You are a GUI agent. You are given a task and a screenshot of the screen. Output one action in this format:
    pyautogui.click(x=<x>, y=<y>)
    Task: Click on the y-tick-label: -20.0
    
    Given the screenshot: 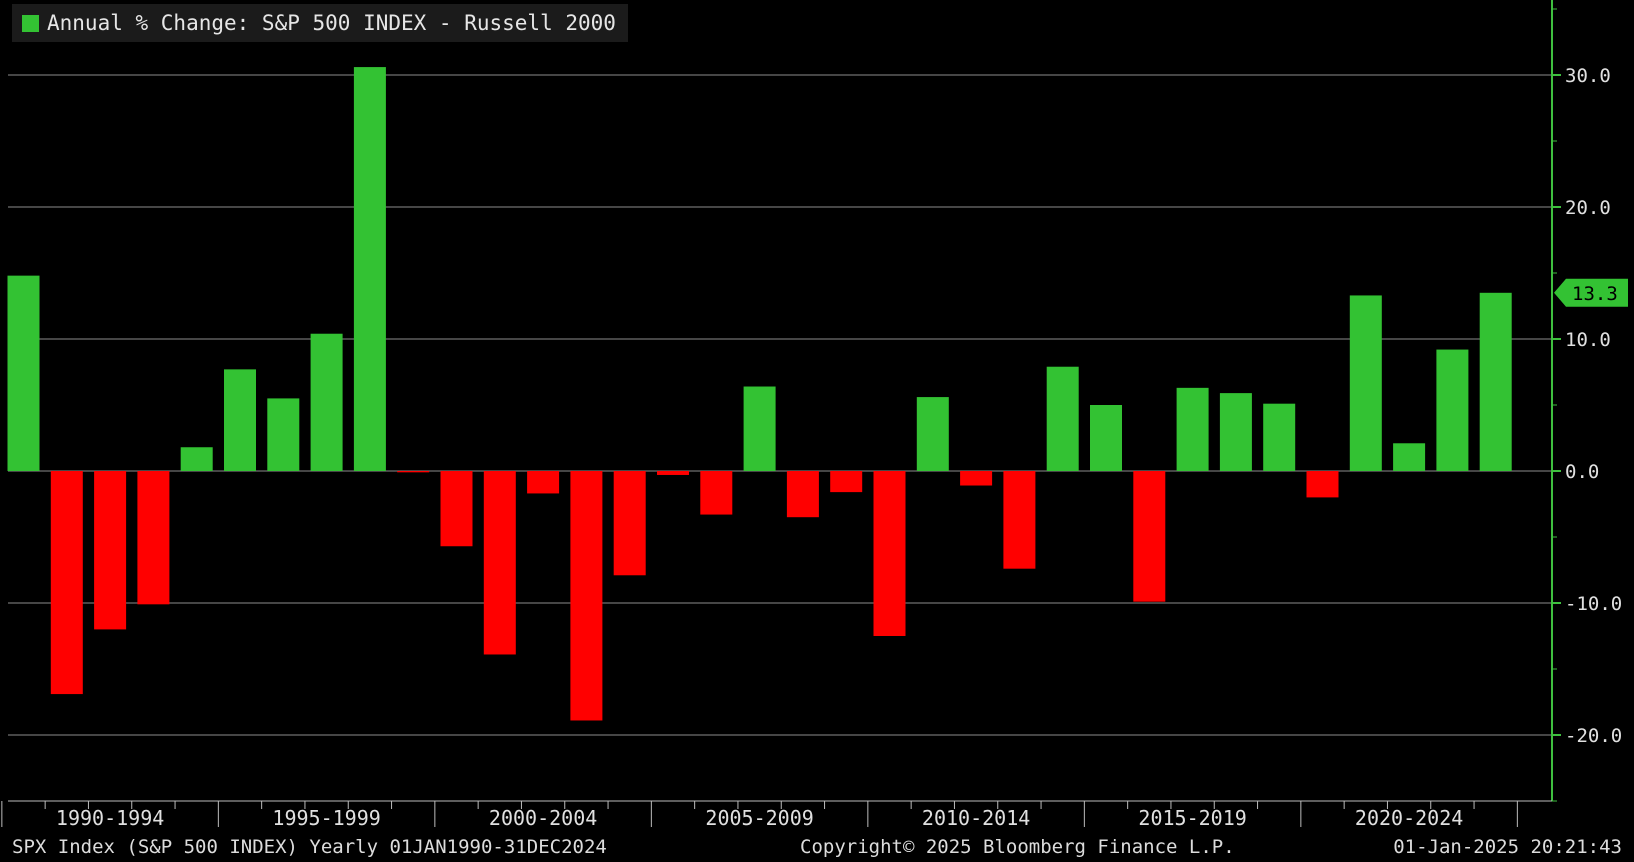 What is the action you would take?
    pyautogui.click(x=1593, y=736)
    